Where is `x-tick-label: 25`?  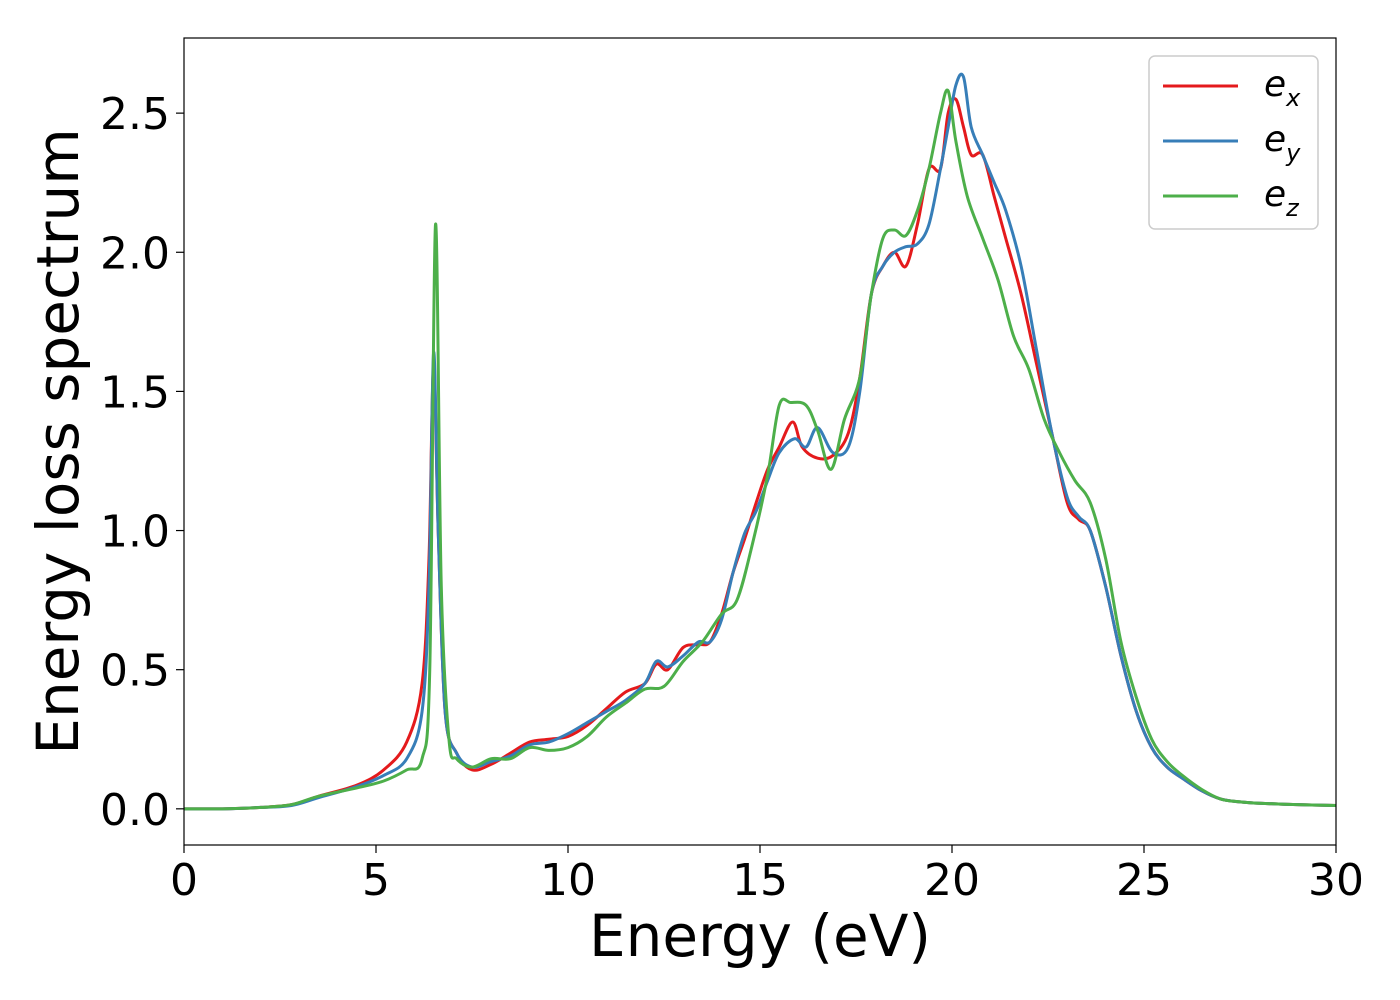
x-tick-label: 25 is located at coordinates (1144, 880).